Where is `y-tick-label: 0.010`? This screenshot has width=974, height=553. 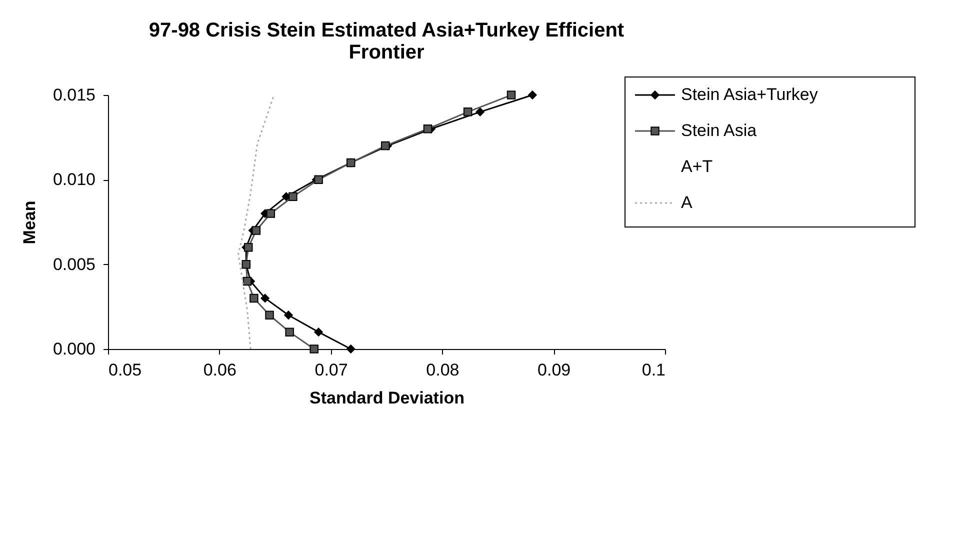
y-tick-label: 0.010 is located at coordinates (74, 180).